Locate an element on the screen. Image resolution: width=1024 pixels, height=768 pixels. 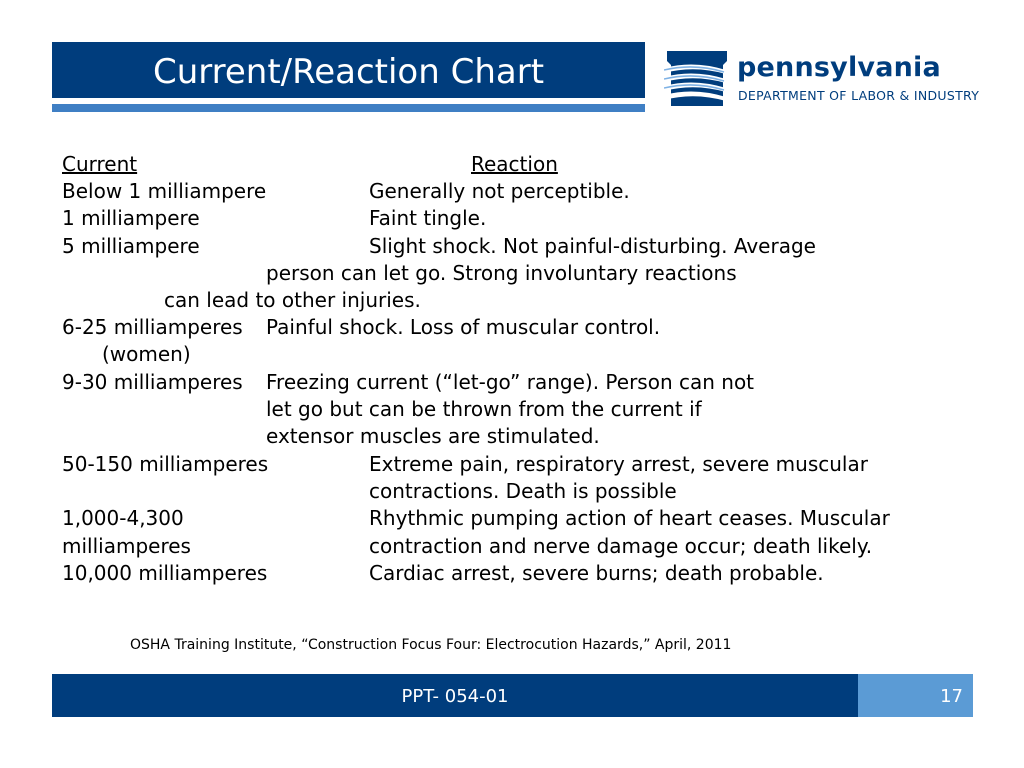
page-number-box: 17 is located at coordinates (915, 695).